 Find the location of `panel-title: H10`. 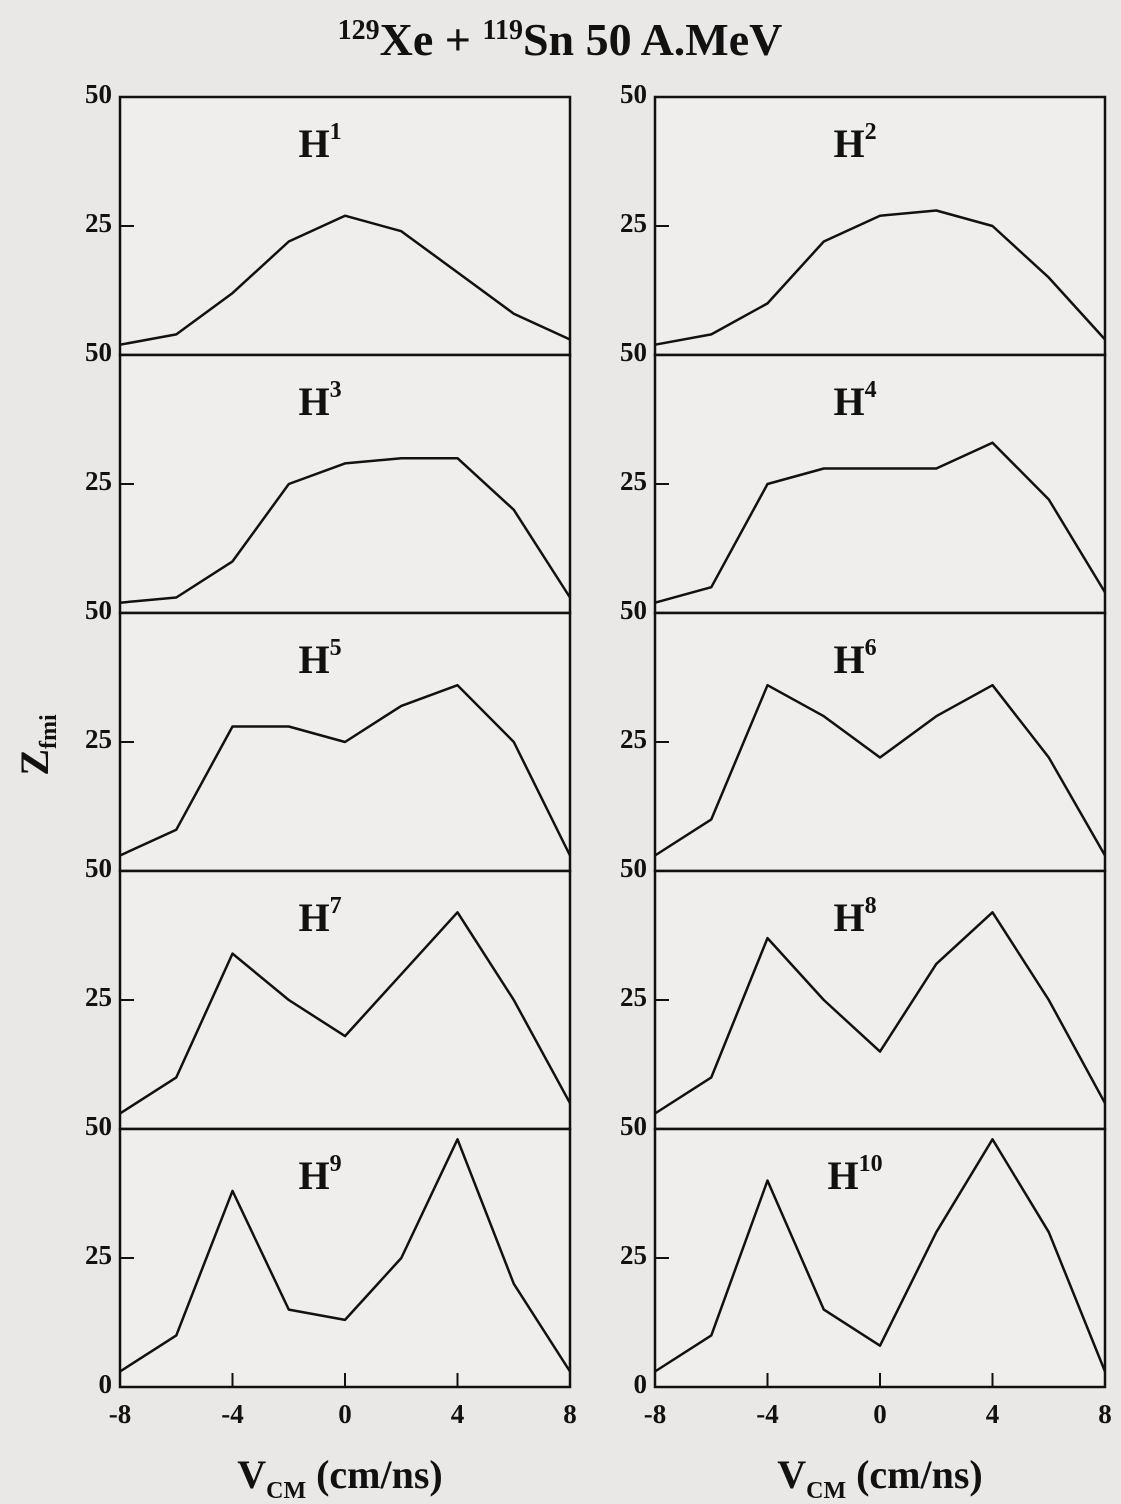

panel-title: H10 is located at coordinates (854, 1174).